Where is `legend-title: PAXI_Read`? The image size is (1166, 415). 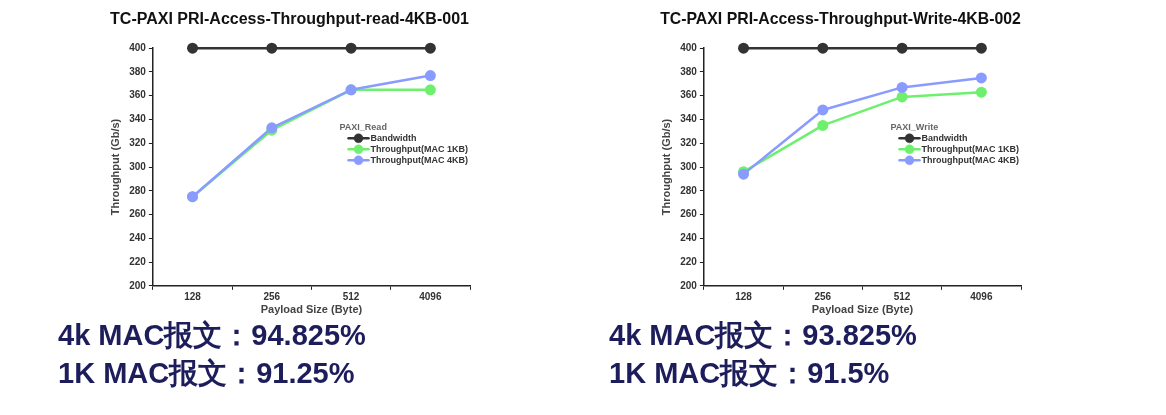
legend-title: PAXI_Read is located at coordinates (363, 126).